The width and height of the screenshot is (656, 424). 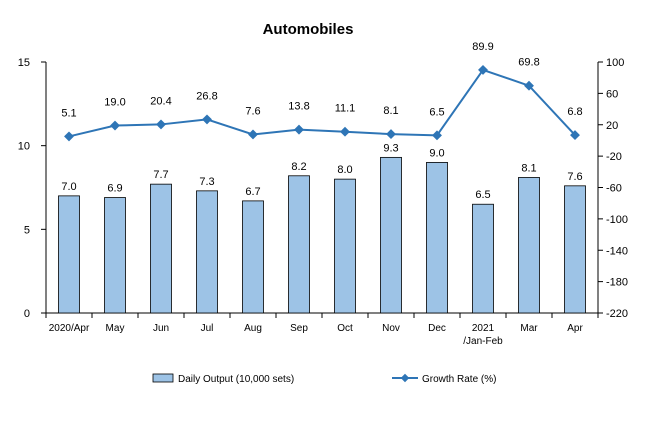 I want to click on x-tick-label: 2021, so click(x=483, y=328).